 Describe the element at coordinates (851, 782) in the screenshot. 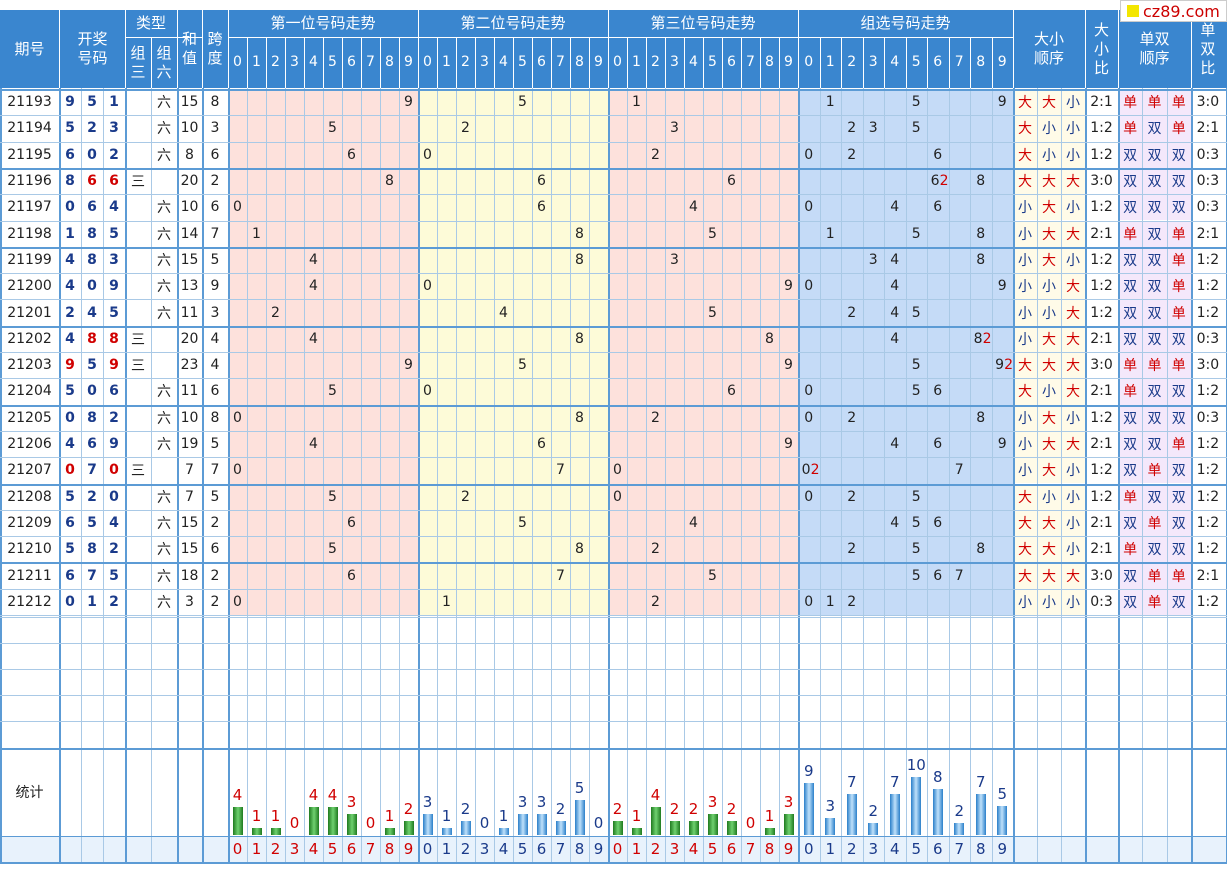

I see `stat-value: 7` at that location.